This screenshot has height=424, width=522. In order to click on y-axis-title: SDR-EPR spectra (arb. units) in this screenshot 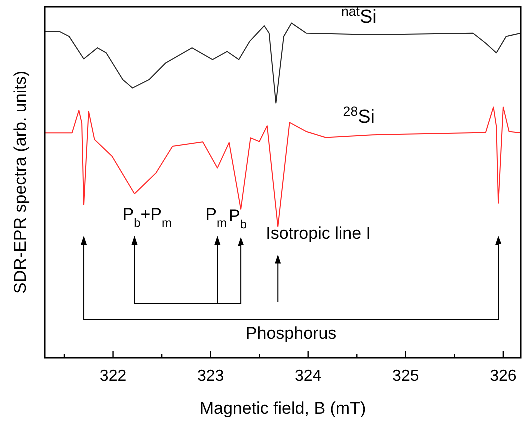, I will do `click(20, 182)`.